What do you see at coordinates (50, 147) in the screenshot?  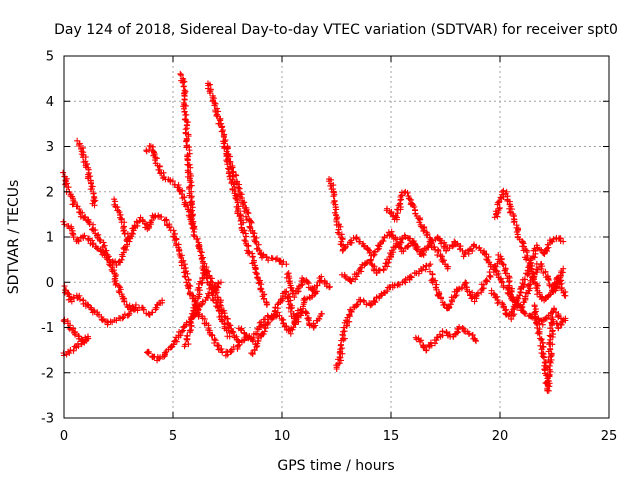 I see `y-tick-label: 3` at bounding box center [50, 147].